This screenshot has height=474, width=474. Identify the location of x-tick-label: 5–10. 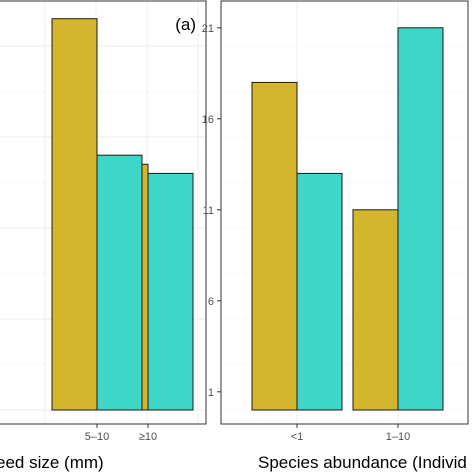
(97, 437).